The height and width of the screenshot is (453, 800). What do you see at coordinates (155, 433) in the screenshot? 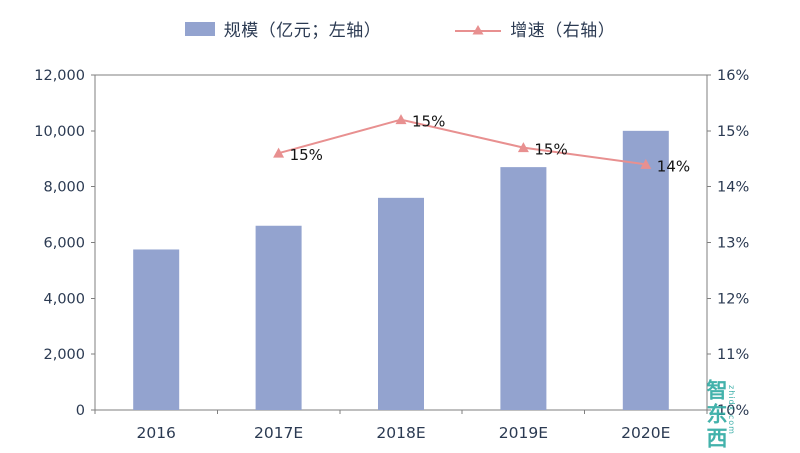
I see `x-axis-label: 2016` at bounding box center [155, 433].